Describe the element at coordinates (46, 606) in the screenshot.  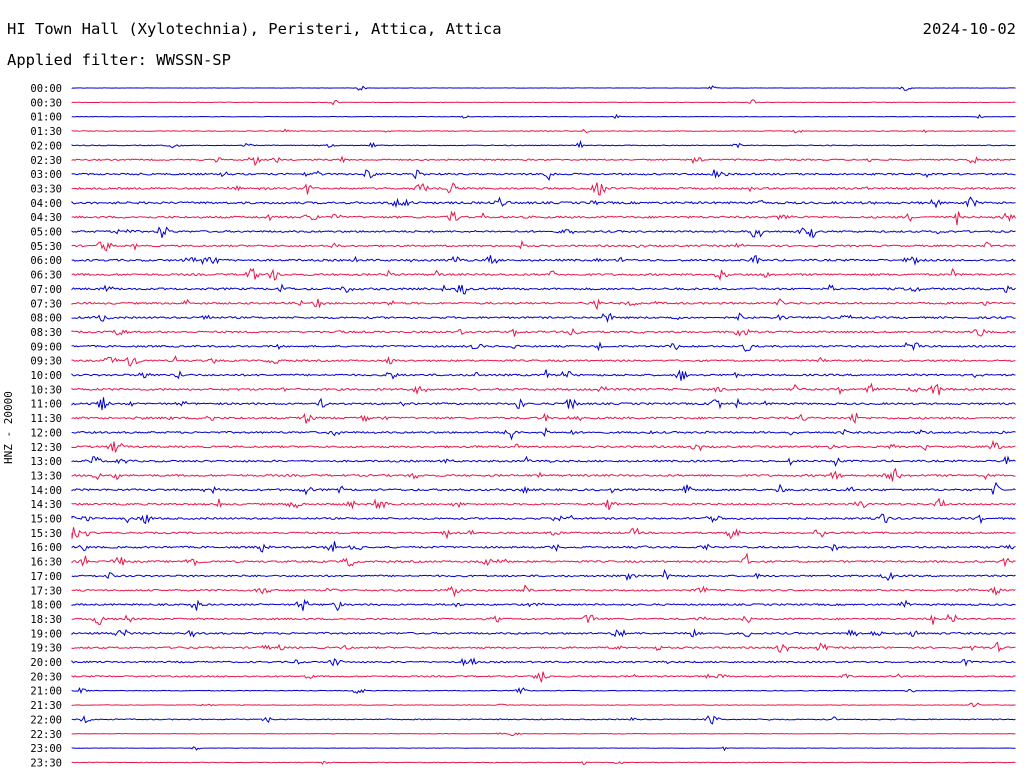
I see `row-time-label: 18:00` at that location.